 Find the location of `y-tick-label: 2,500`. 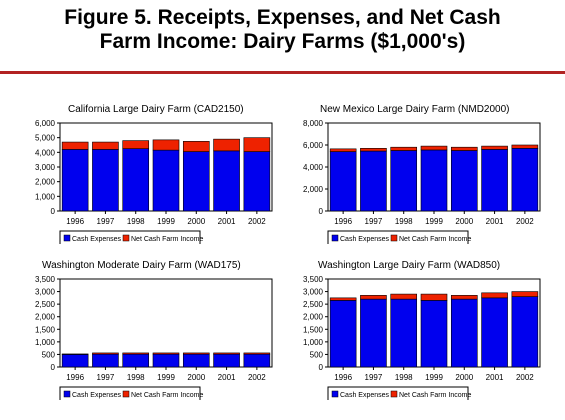

y-tick-label: 2,500 is located at coordinates (45, 304).